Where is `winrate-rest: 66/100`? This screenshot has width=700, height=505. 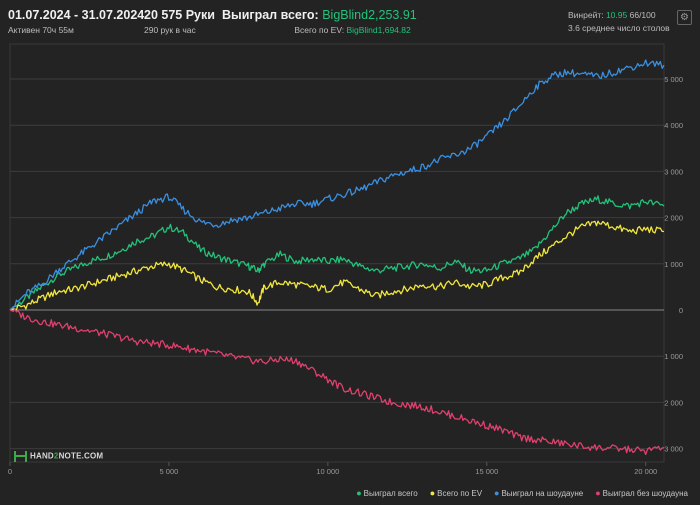 winrate-rest: 66/100 is located at coordinates (642, 15).